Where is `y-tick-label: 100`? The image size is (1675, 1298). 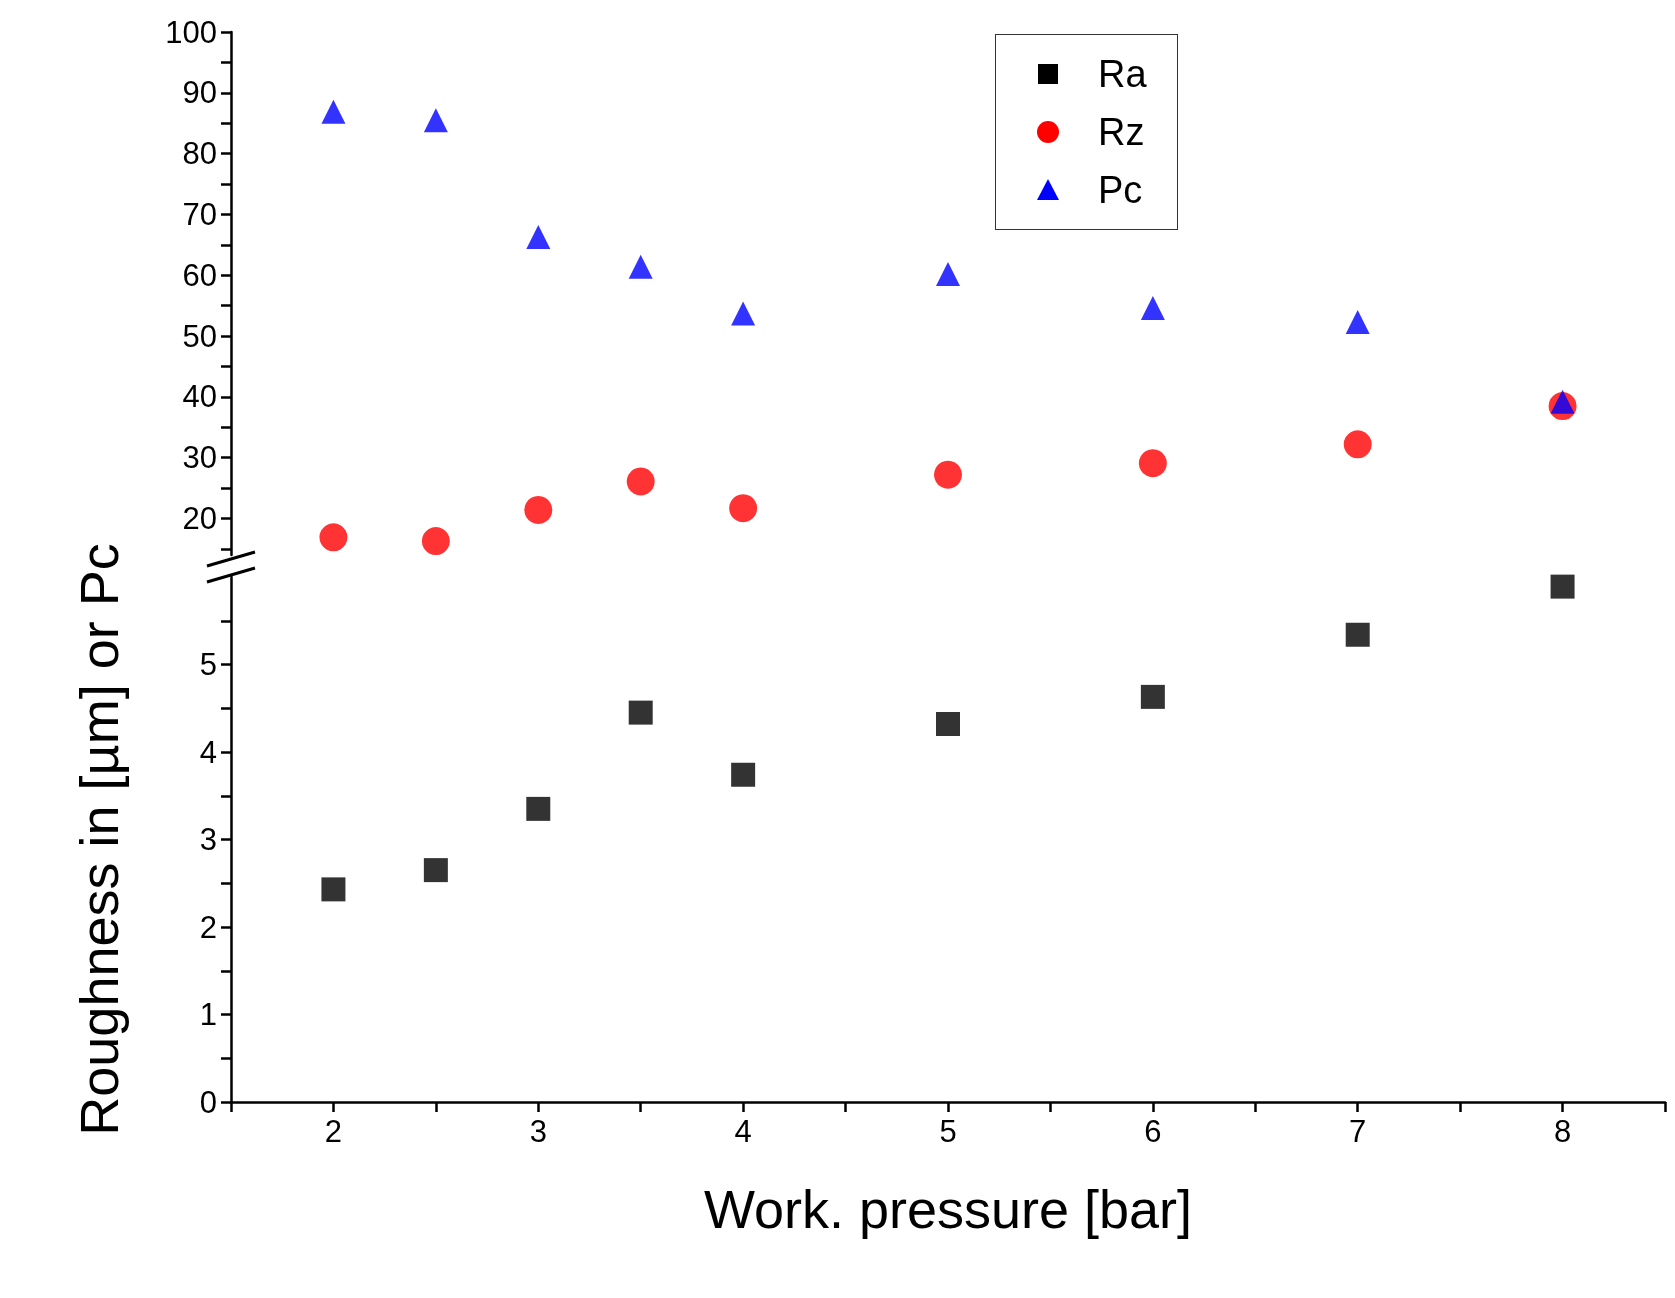
y-tick-label: 100 is located at coordinates (191, 32).